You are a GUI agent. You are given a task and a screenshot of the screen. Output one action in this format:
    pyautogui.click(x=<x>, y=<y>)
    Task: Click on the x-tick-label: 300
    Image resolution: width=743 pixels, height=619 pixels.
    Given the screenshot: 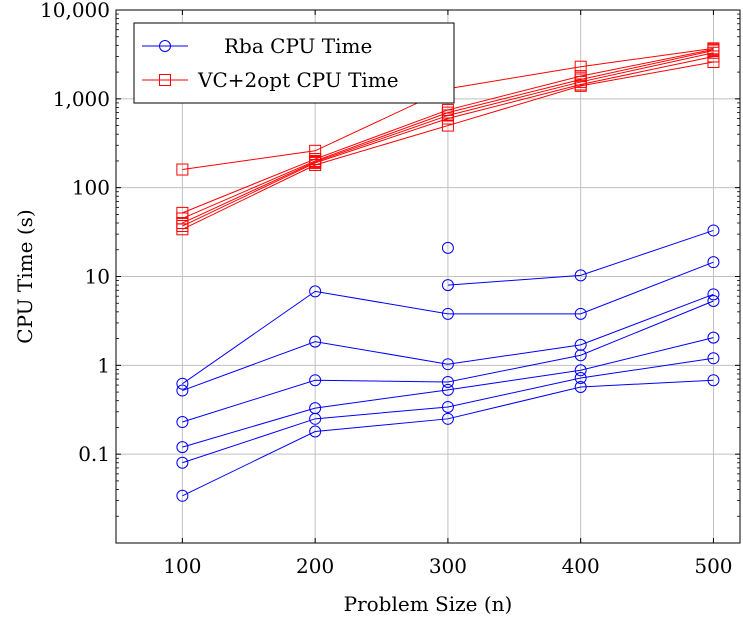 What is the action you would take?
    pyautogui.click(x=448, y=566)
    